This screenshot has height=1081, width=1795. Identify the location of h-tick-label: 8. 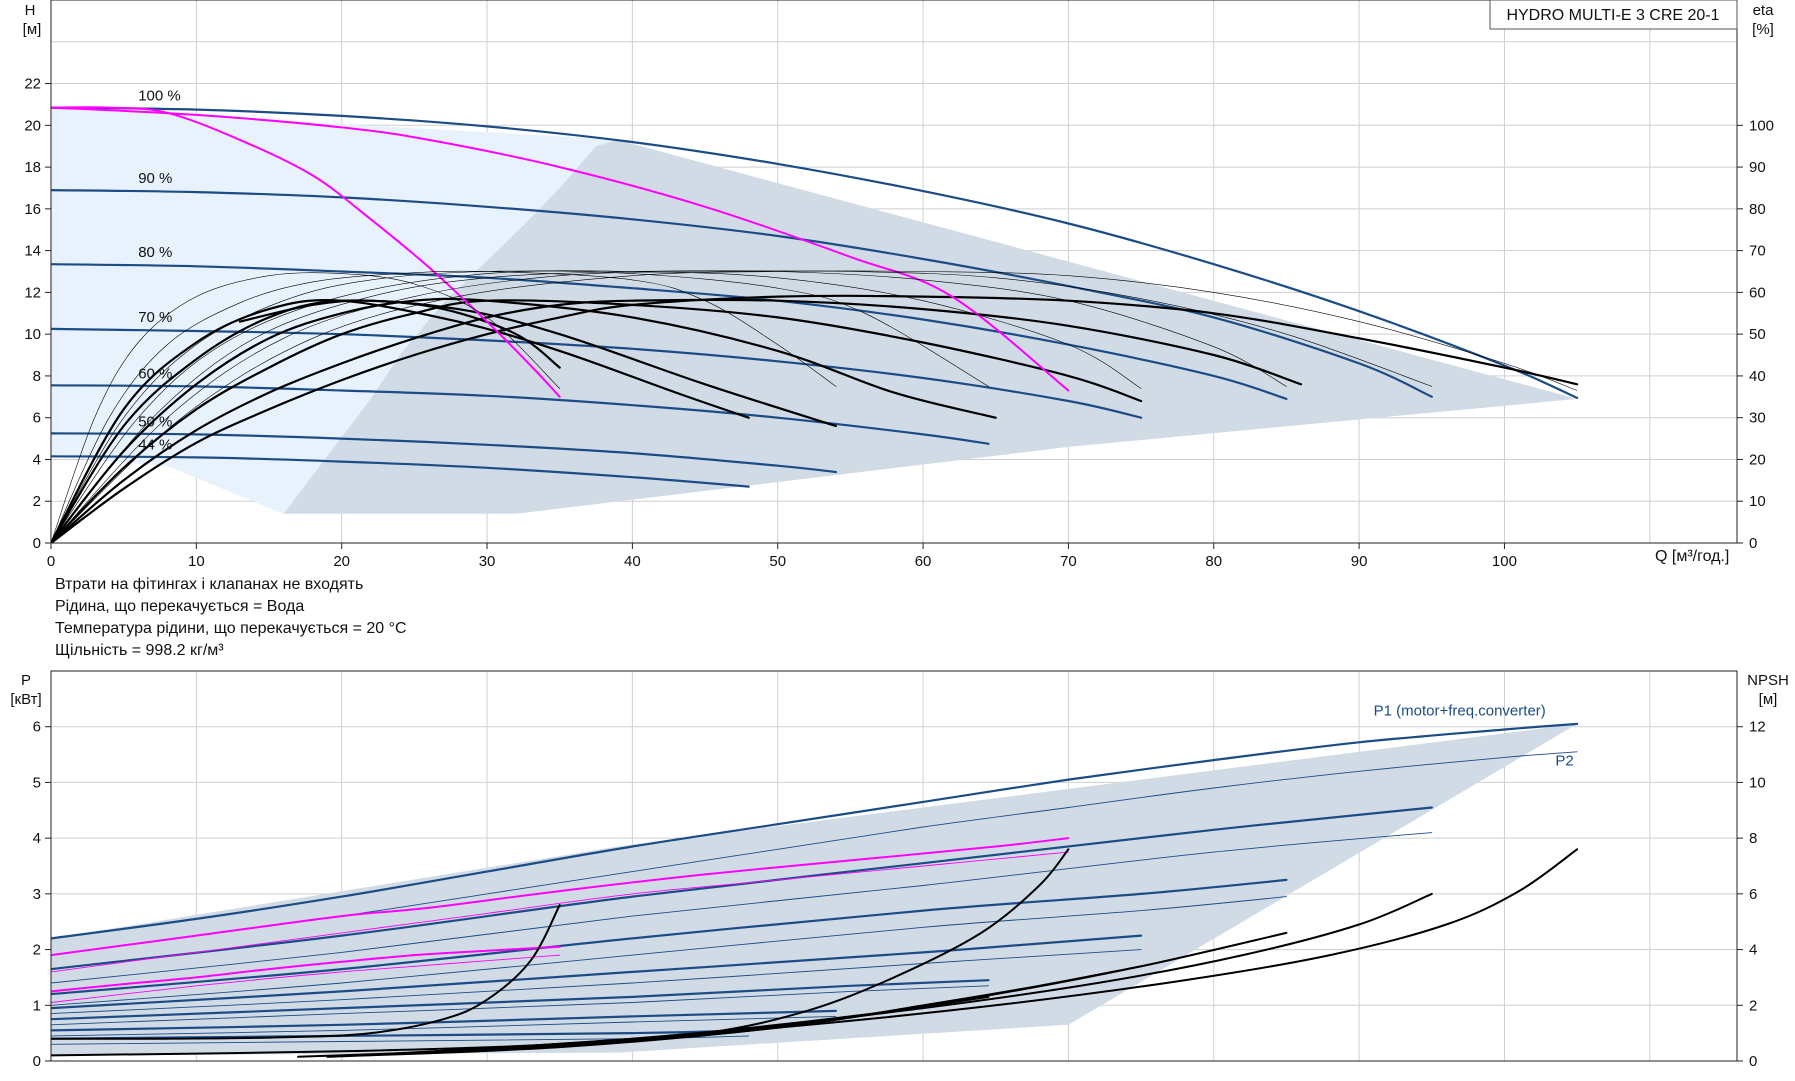
(37, 376).